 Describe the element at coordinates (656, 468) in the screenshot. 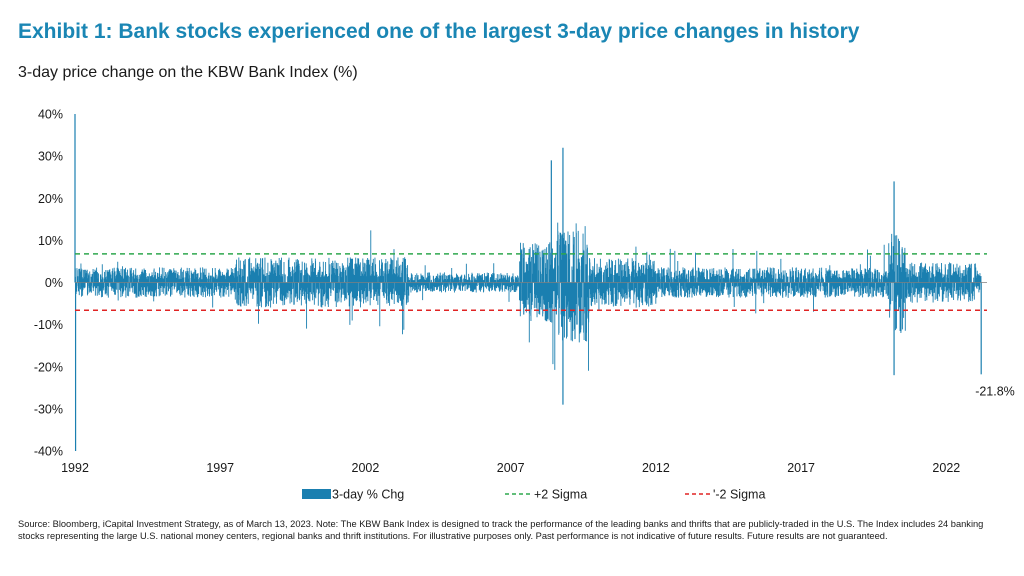

I see `x-tick-label: 2012` at that location.